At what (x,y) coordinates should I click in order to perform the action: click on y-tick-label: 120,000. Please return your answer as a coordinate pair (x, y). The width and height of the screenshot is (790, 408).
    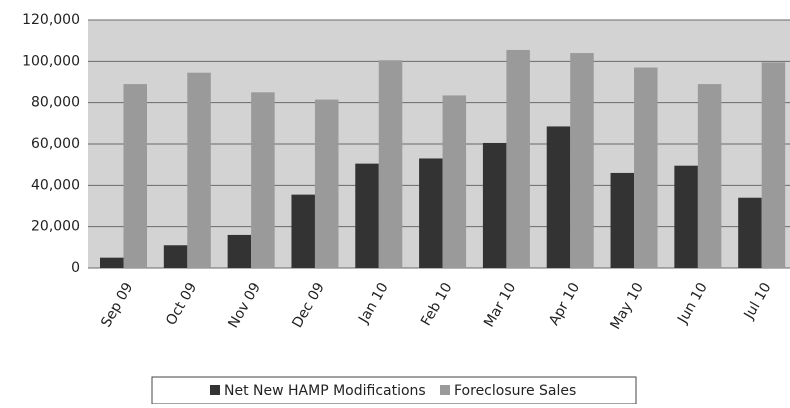
    Looking at the image, I should click on (51, 20).